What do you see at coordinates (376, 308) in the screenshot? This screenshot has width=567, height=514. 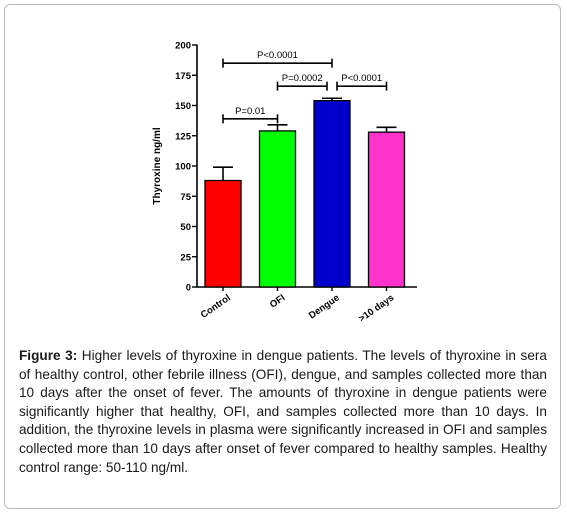 I see `x-tick-label: >10 days` at bounding box center [376, 308].